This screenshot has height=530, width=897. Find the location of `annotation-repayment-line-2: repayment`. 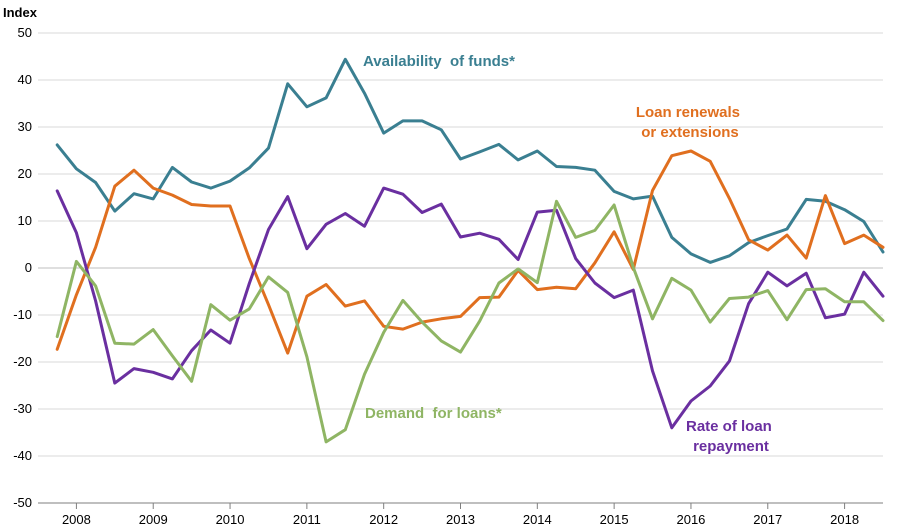

annotation-repayment-line-2: repayment is located at coordinates (731, 446).